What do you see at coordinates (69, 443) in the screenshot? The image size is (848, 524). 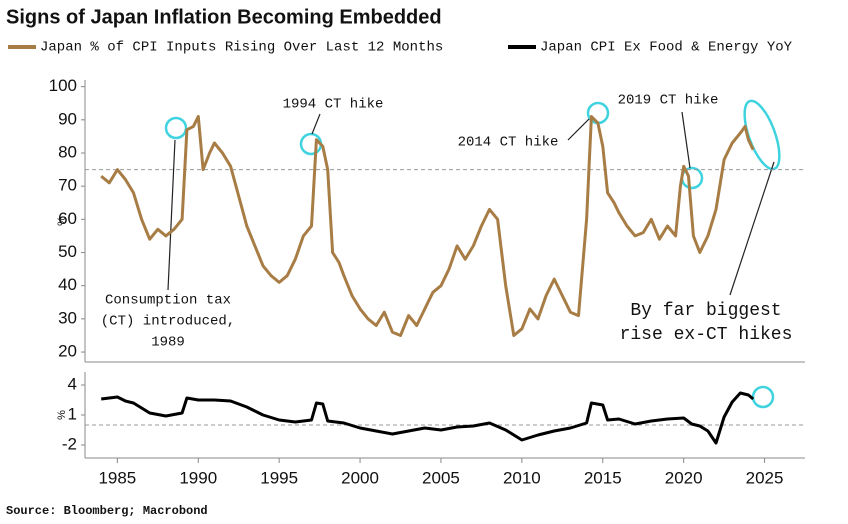 I see `y-tick-label: -2` at bounding box center [69, 443].